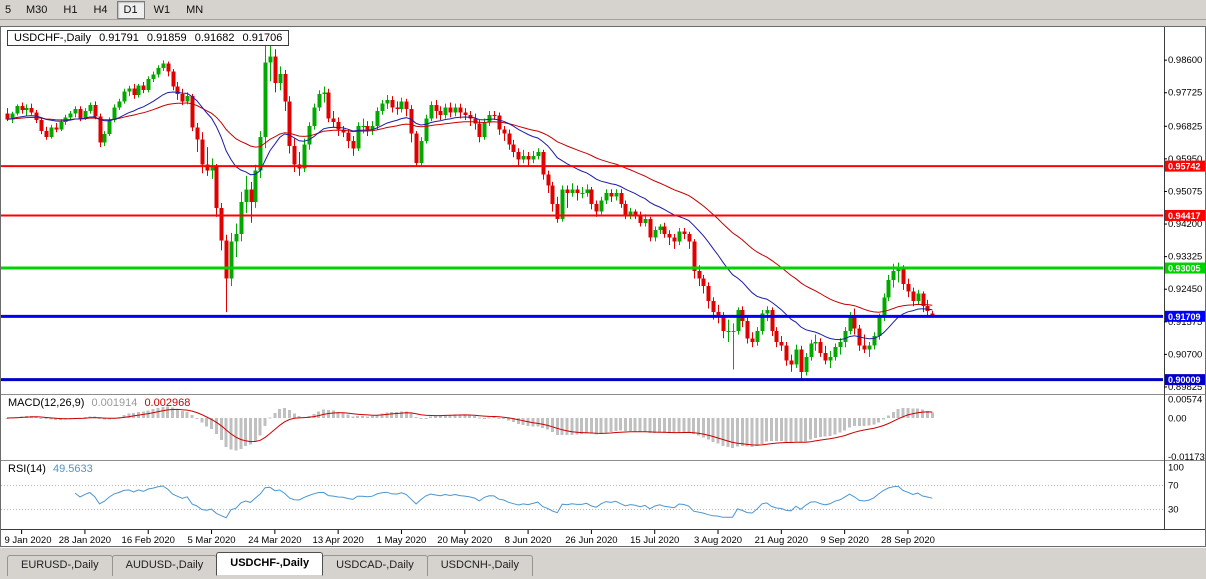  What do you see at coordinates (1185, 380) in the screenshot?
I see `price-tag-0.90009` at bounding box center [1185, 380].